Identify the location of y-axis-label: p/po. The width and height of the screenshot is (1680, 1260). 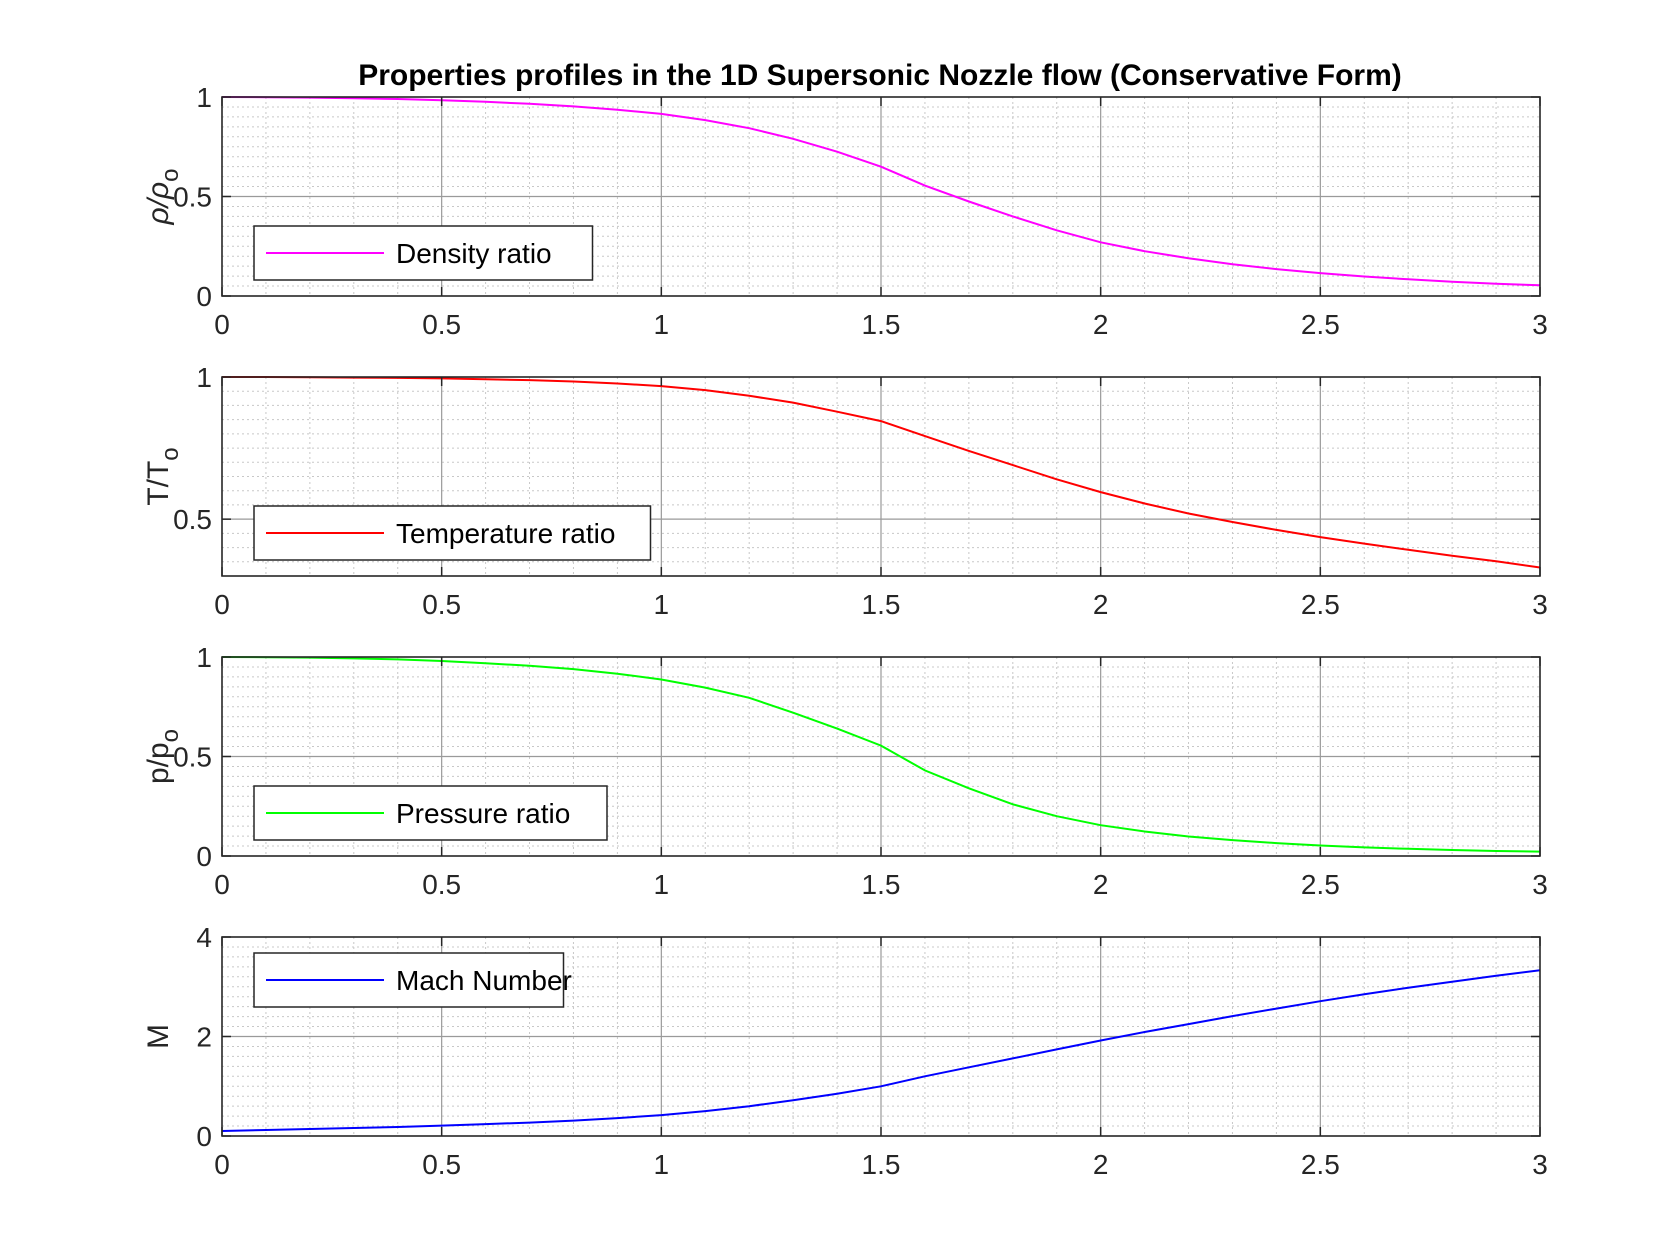
(163, 756).